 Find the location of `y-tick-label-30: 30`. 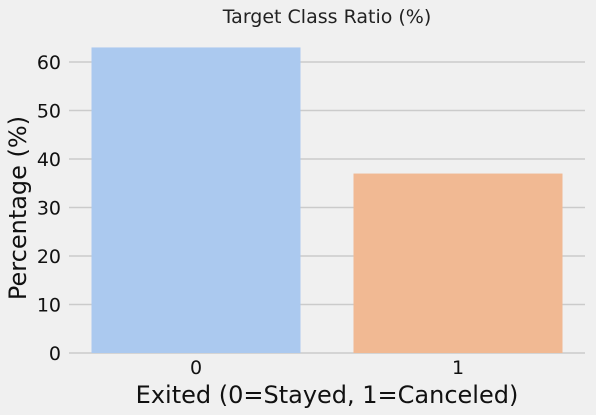

y-tick-label-30: 30 is located at coordinates (49, 209).